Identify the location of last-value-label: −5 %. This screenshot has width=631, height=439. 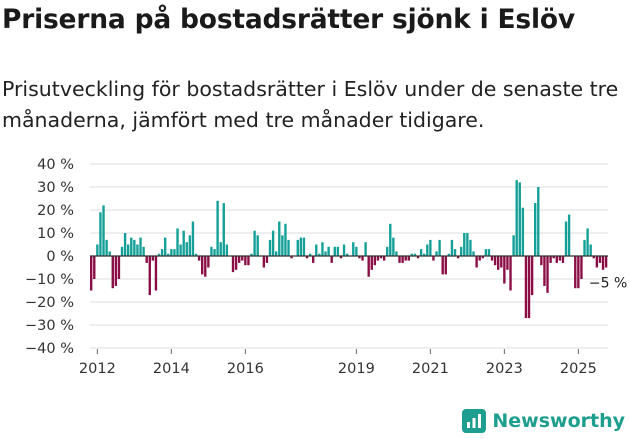
(608, 284).